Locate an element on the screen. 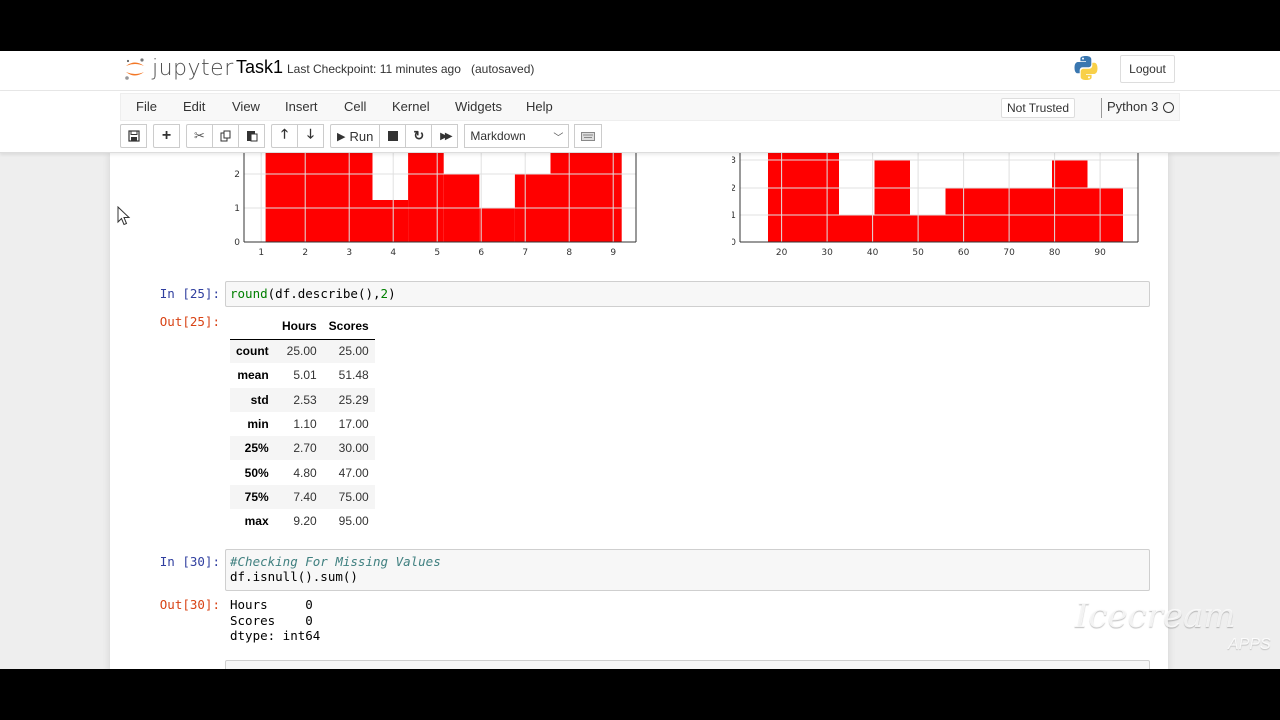 The width and height of the screenshot is (1280, 720). cell-type-select: Markdown ﹀ is located at coordinates (517, 136).